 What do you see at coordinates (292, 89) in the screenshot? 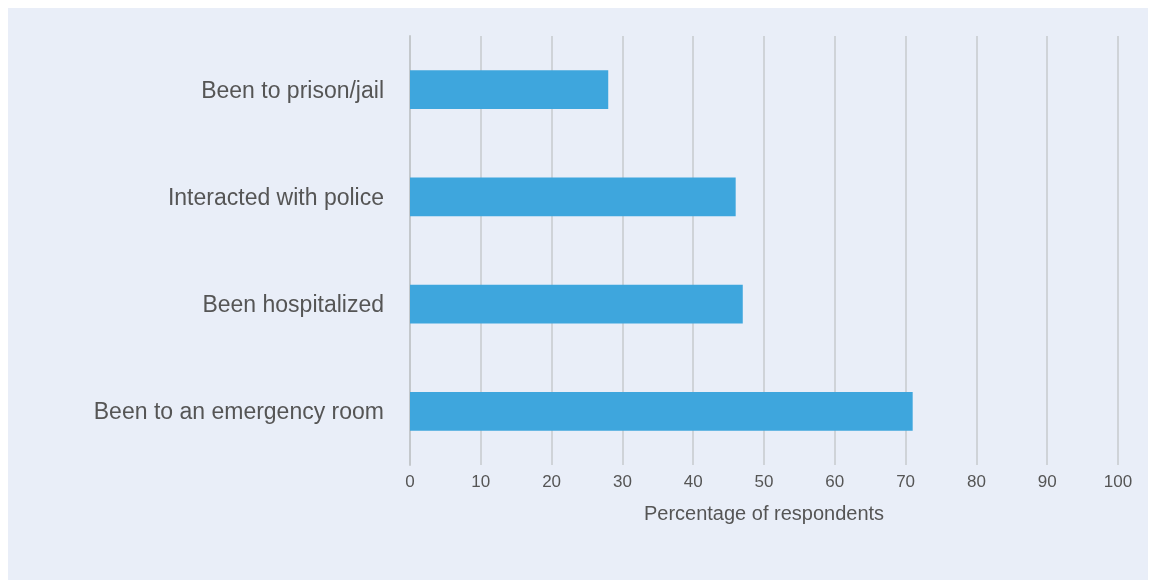
I see `y-tick-label: Been to prison/jail` at bounding box center [292, 89].